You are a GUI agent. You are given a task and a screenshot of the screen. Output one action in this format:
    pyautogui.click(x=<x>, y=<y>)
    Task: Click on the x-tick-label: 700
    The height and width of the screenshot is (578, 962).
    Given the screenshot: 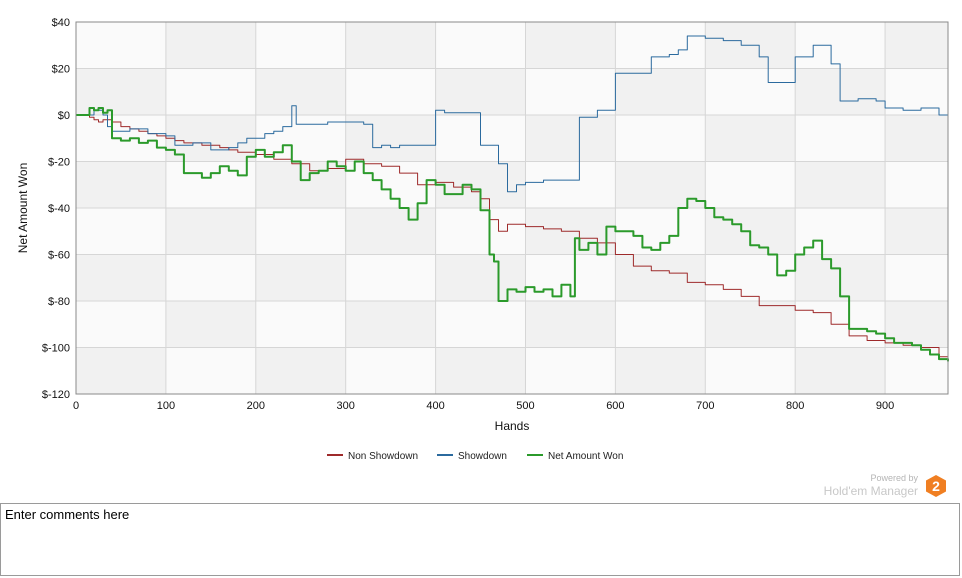 What is the action you would take?
    pyautogui.click(x=705, y=406)
    